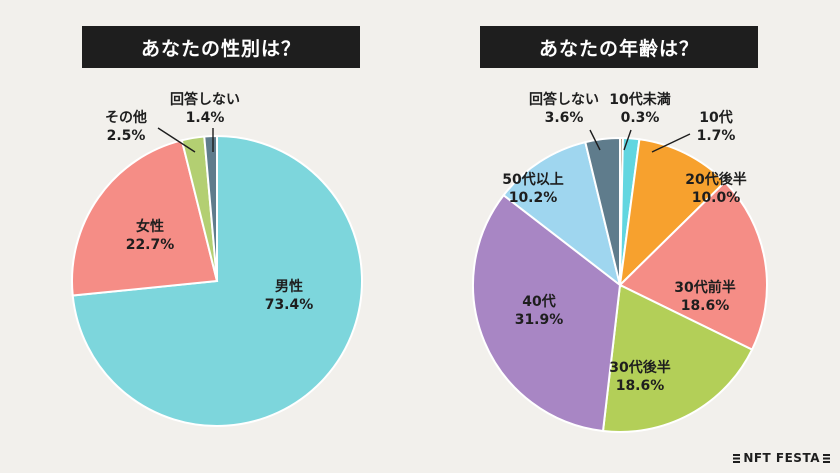  I want to click on age-label-1: 10代 1.7%, so click(716, 126).